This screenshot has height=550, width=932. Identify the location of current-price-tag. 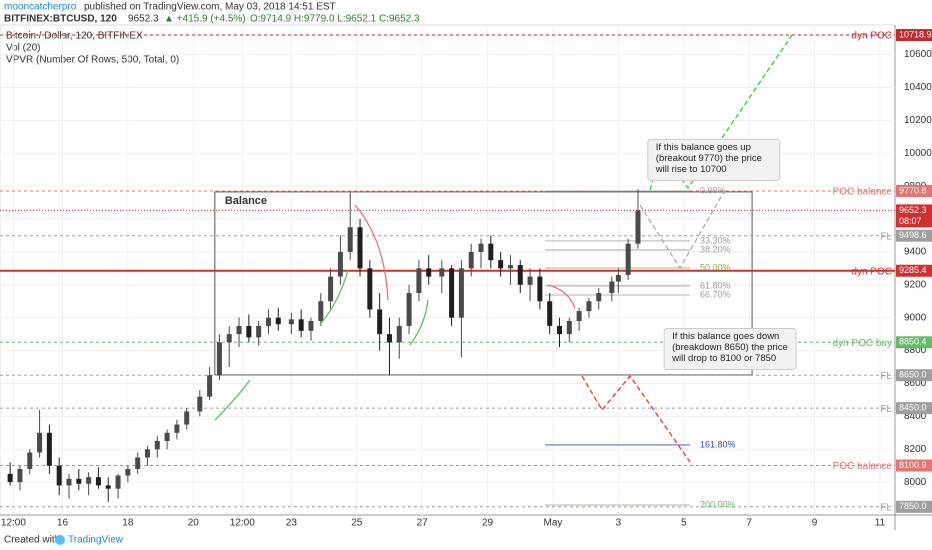
(914, 216).